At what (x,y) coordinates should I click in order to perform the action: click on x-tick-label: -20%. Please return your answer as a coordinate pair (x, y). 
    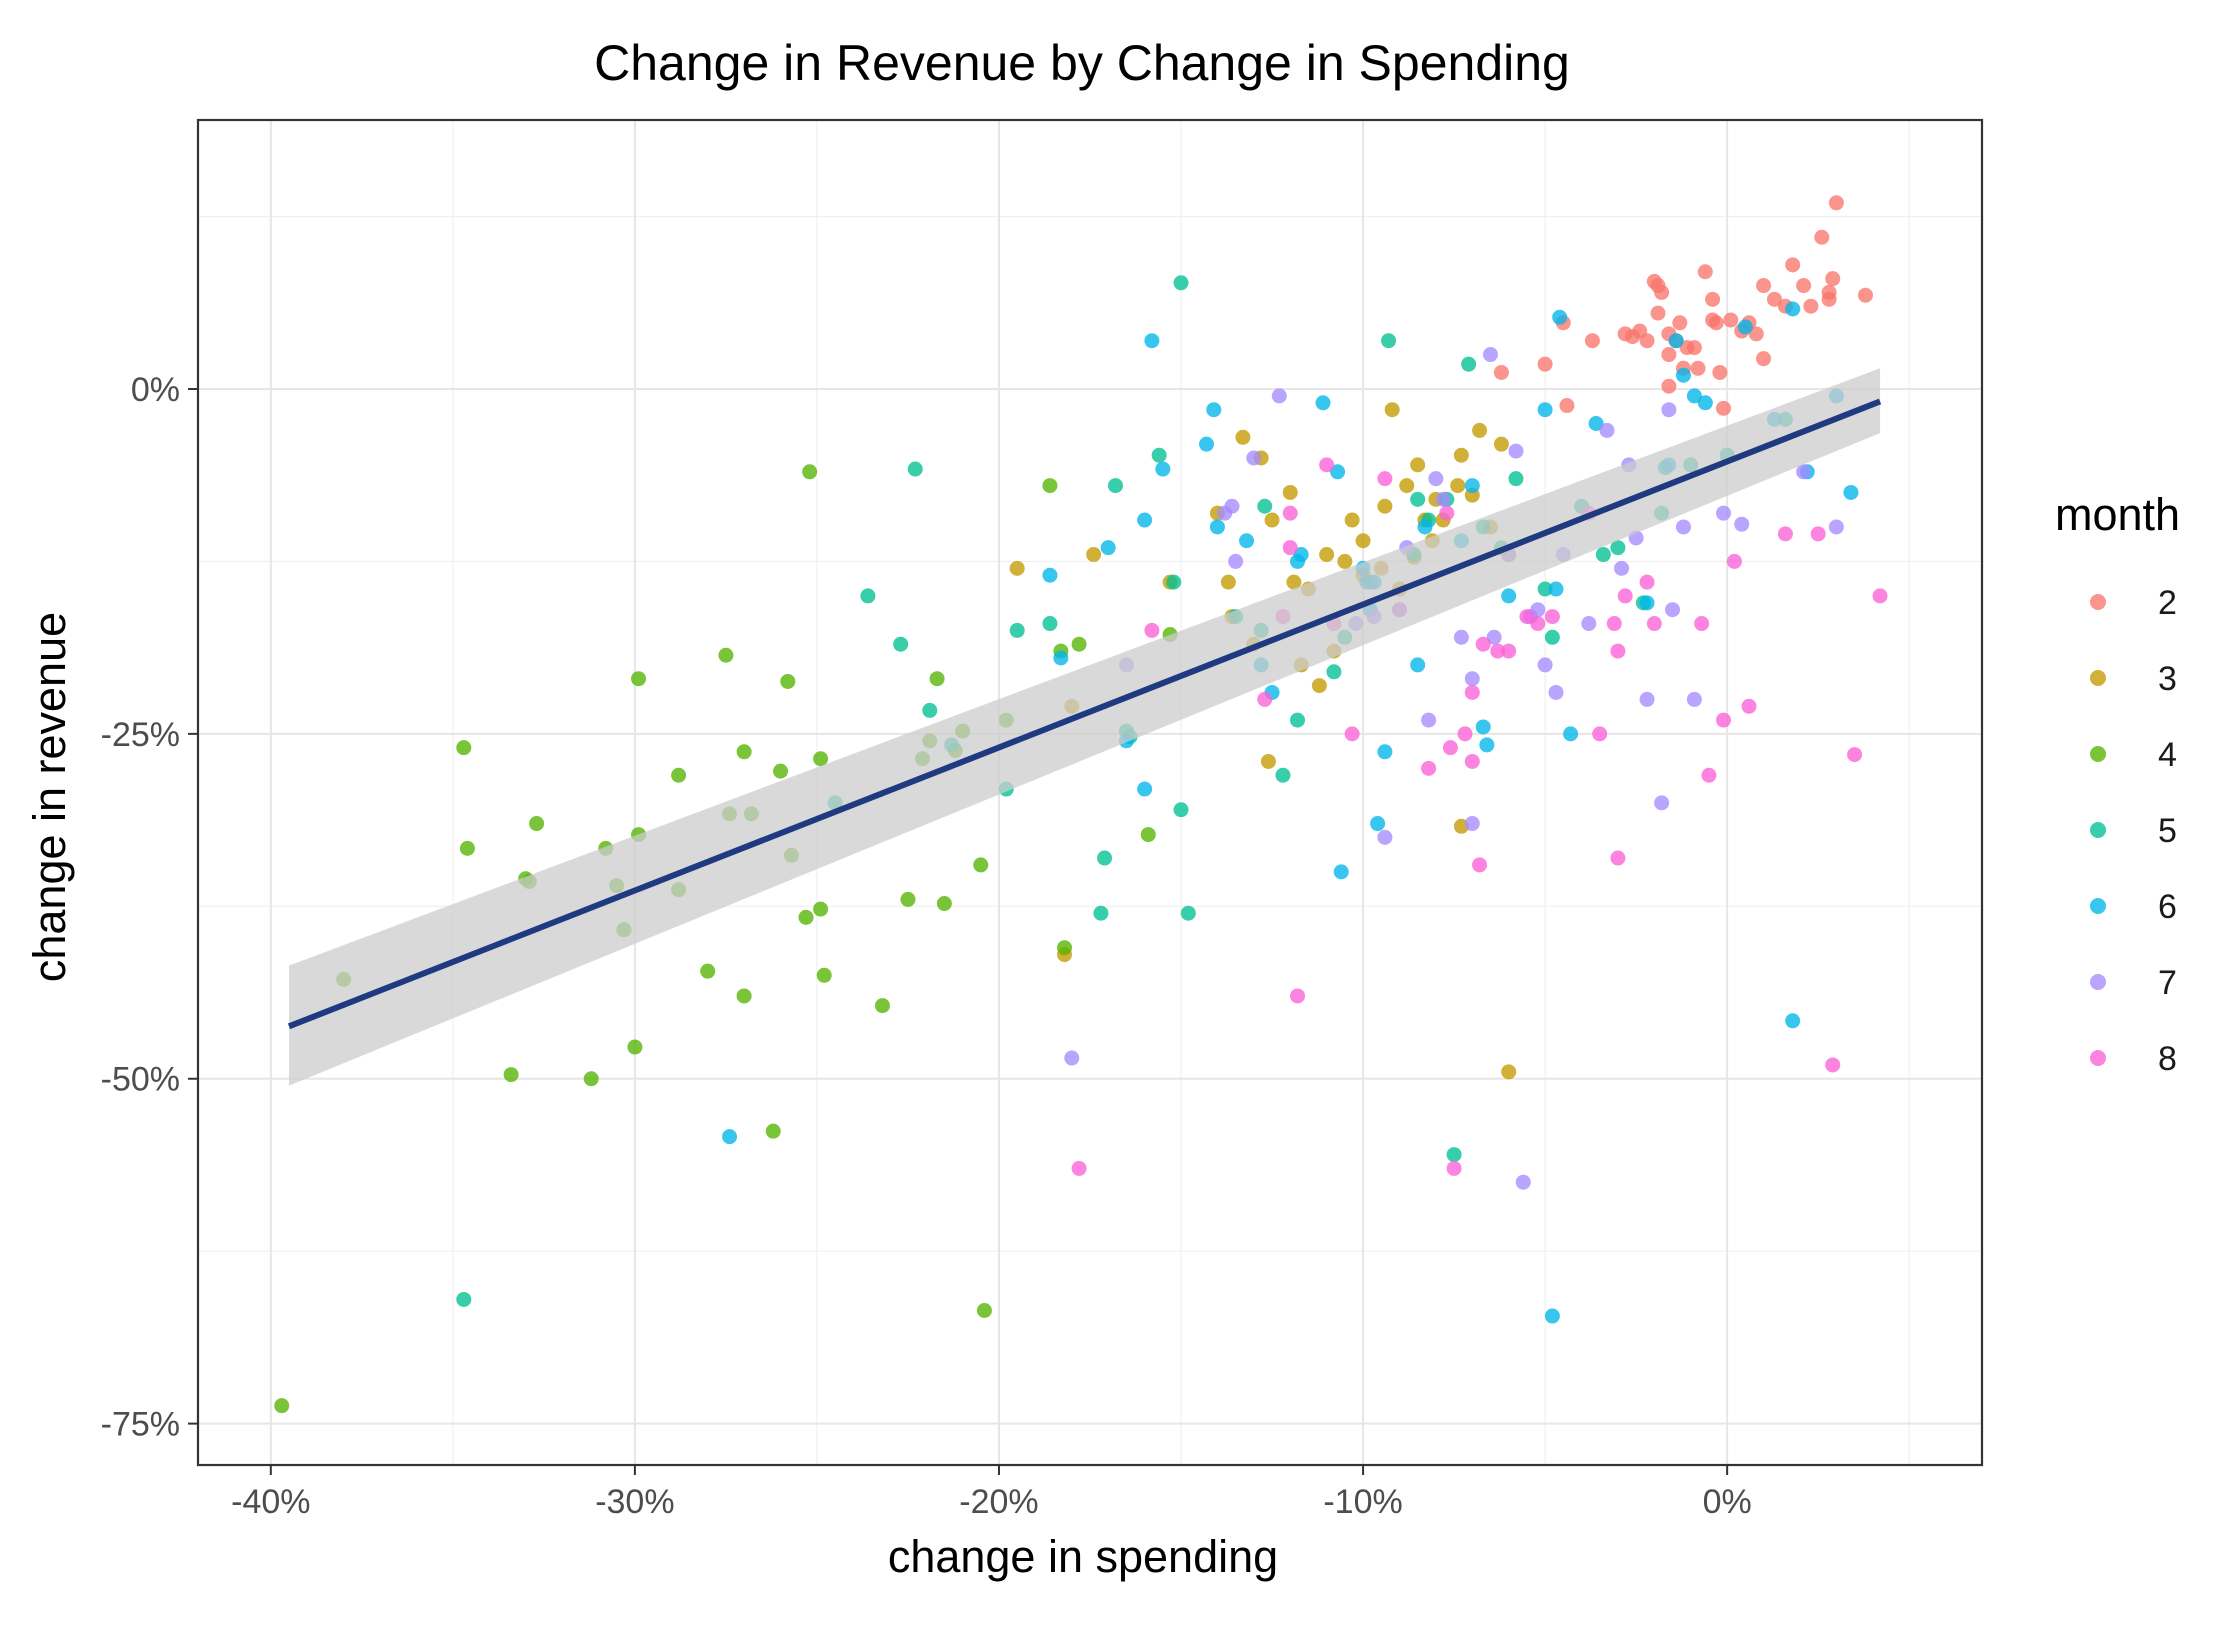
    Looking at the image, I should click on (998, 1502).